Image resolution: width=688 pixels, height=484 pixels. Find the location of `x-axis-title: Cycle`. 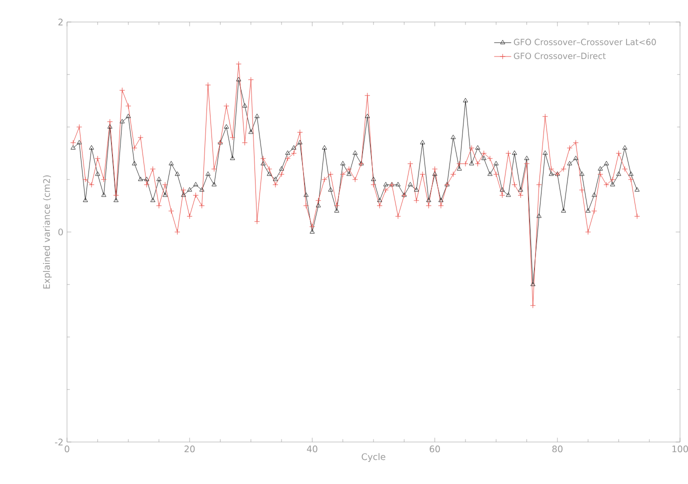

x-axis-title: Cycle is located at coordinates (374, 457).